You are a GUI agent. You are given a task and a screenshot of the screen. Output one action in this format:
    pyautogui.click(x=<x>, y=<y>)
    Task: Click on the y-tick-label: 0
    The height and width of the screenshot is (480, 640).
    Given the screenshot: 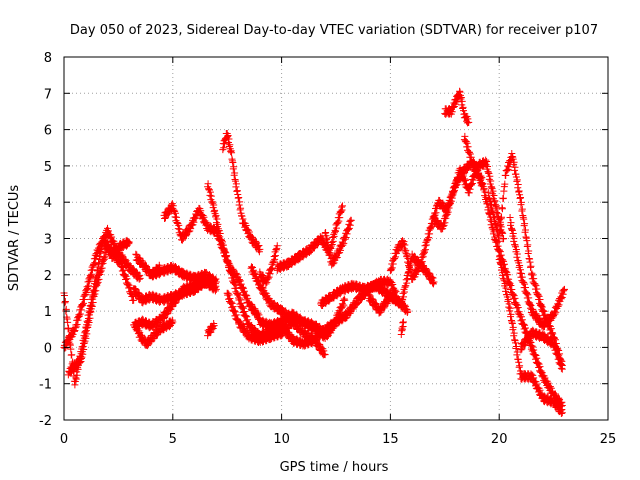 What is the action you would take?
    pyautogui.click(x=48, y=348)
    